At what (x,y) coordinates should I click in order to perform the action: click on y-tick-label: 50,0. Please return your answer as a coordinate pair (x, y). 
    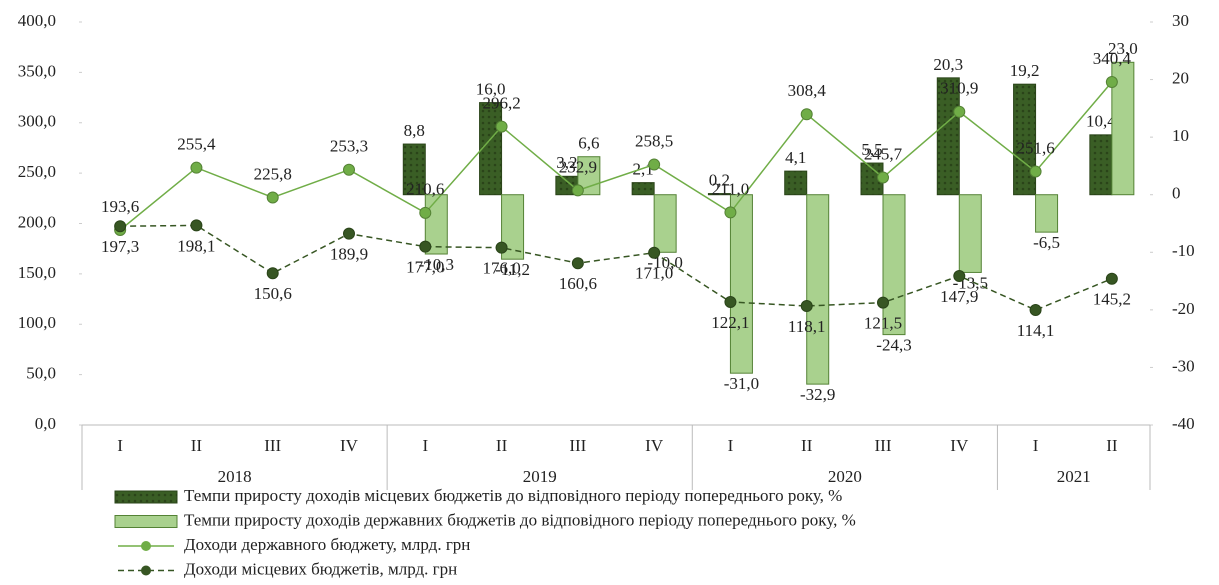
    Looking at the image, I should click on (41, 373).